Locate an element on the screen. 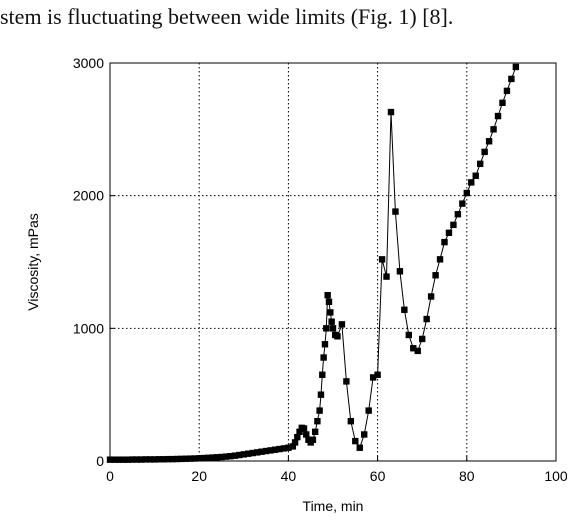 This screenshot has width=579, height=524. x-tick-label: 100 is located at coordinates (556, 476).